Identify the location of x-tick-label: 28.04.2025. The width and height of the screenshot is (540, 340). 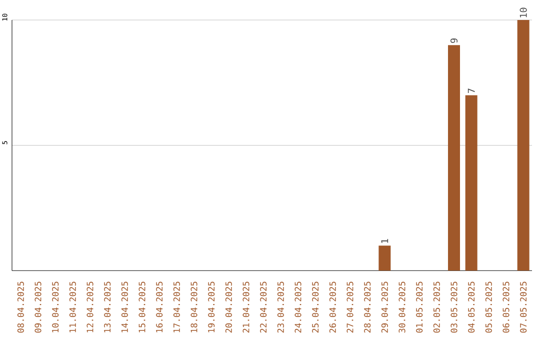
(367, 307).